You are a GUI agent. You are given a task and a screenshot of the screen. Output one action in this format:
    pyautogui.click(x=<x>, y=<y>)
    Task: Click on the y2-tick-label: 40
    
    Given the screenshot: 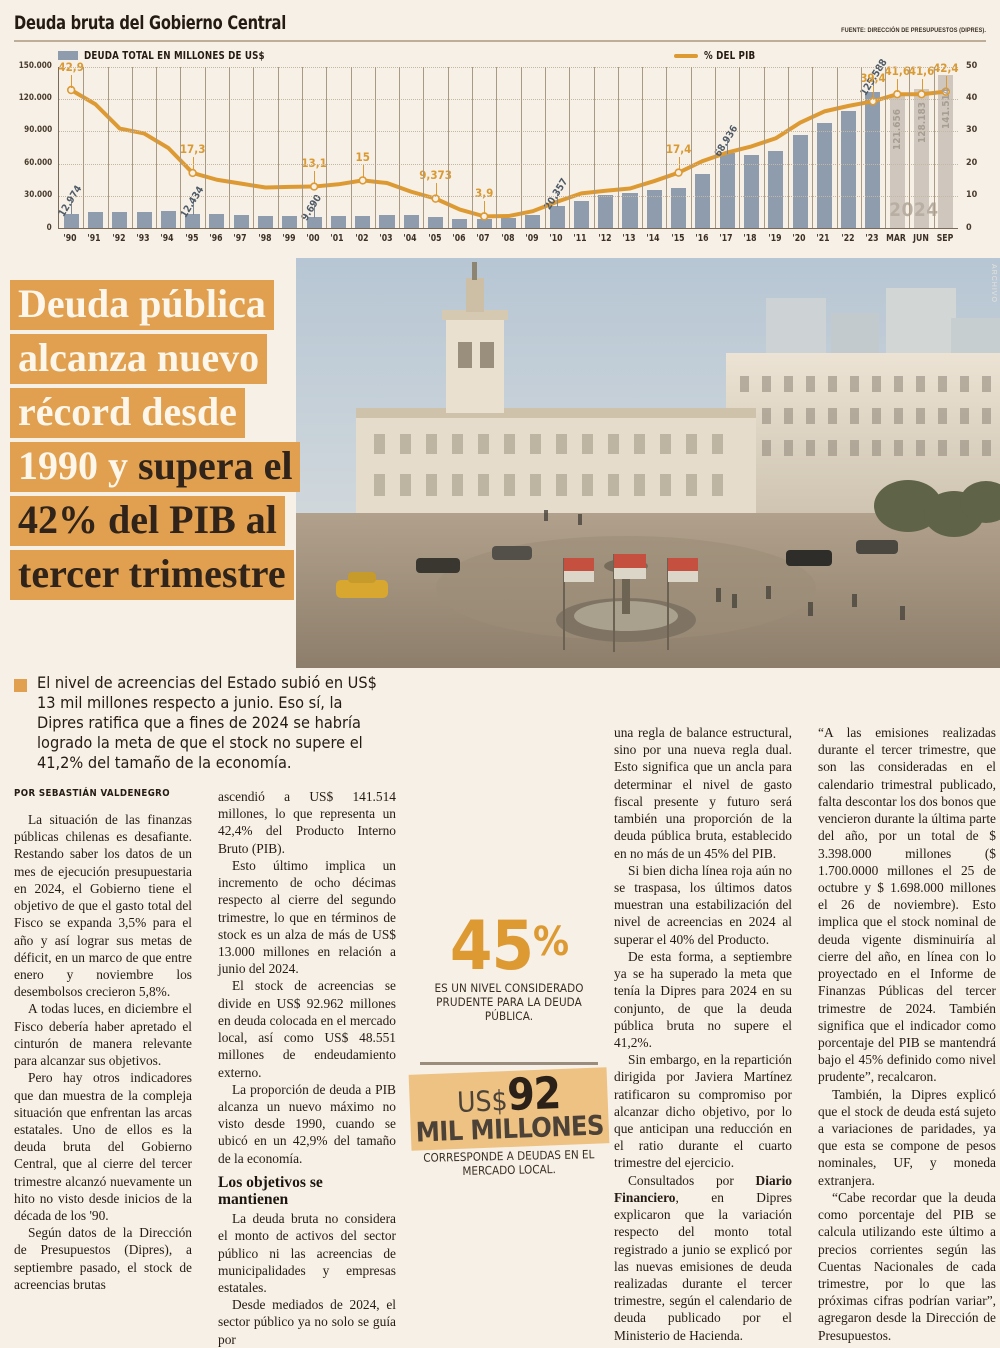 What is the action you would take?
    pyautogui.click(x=972, y=97)
    